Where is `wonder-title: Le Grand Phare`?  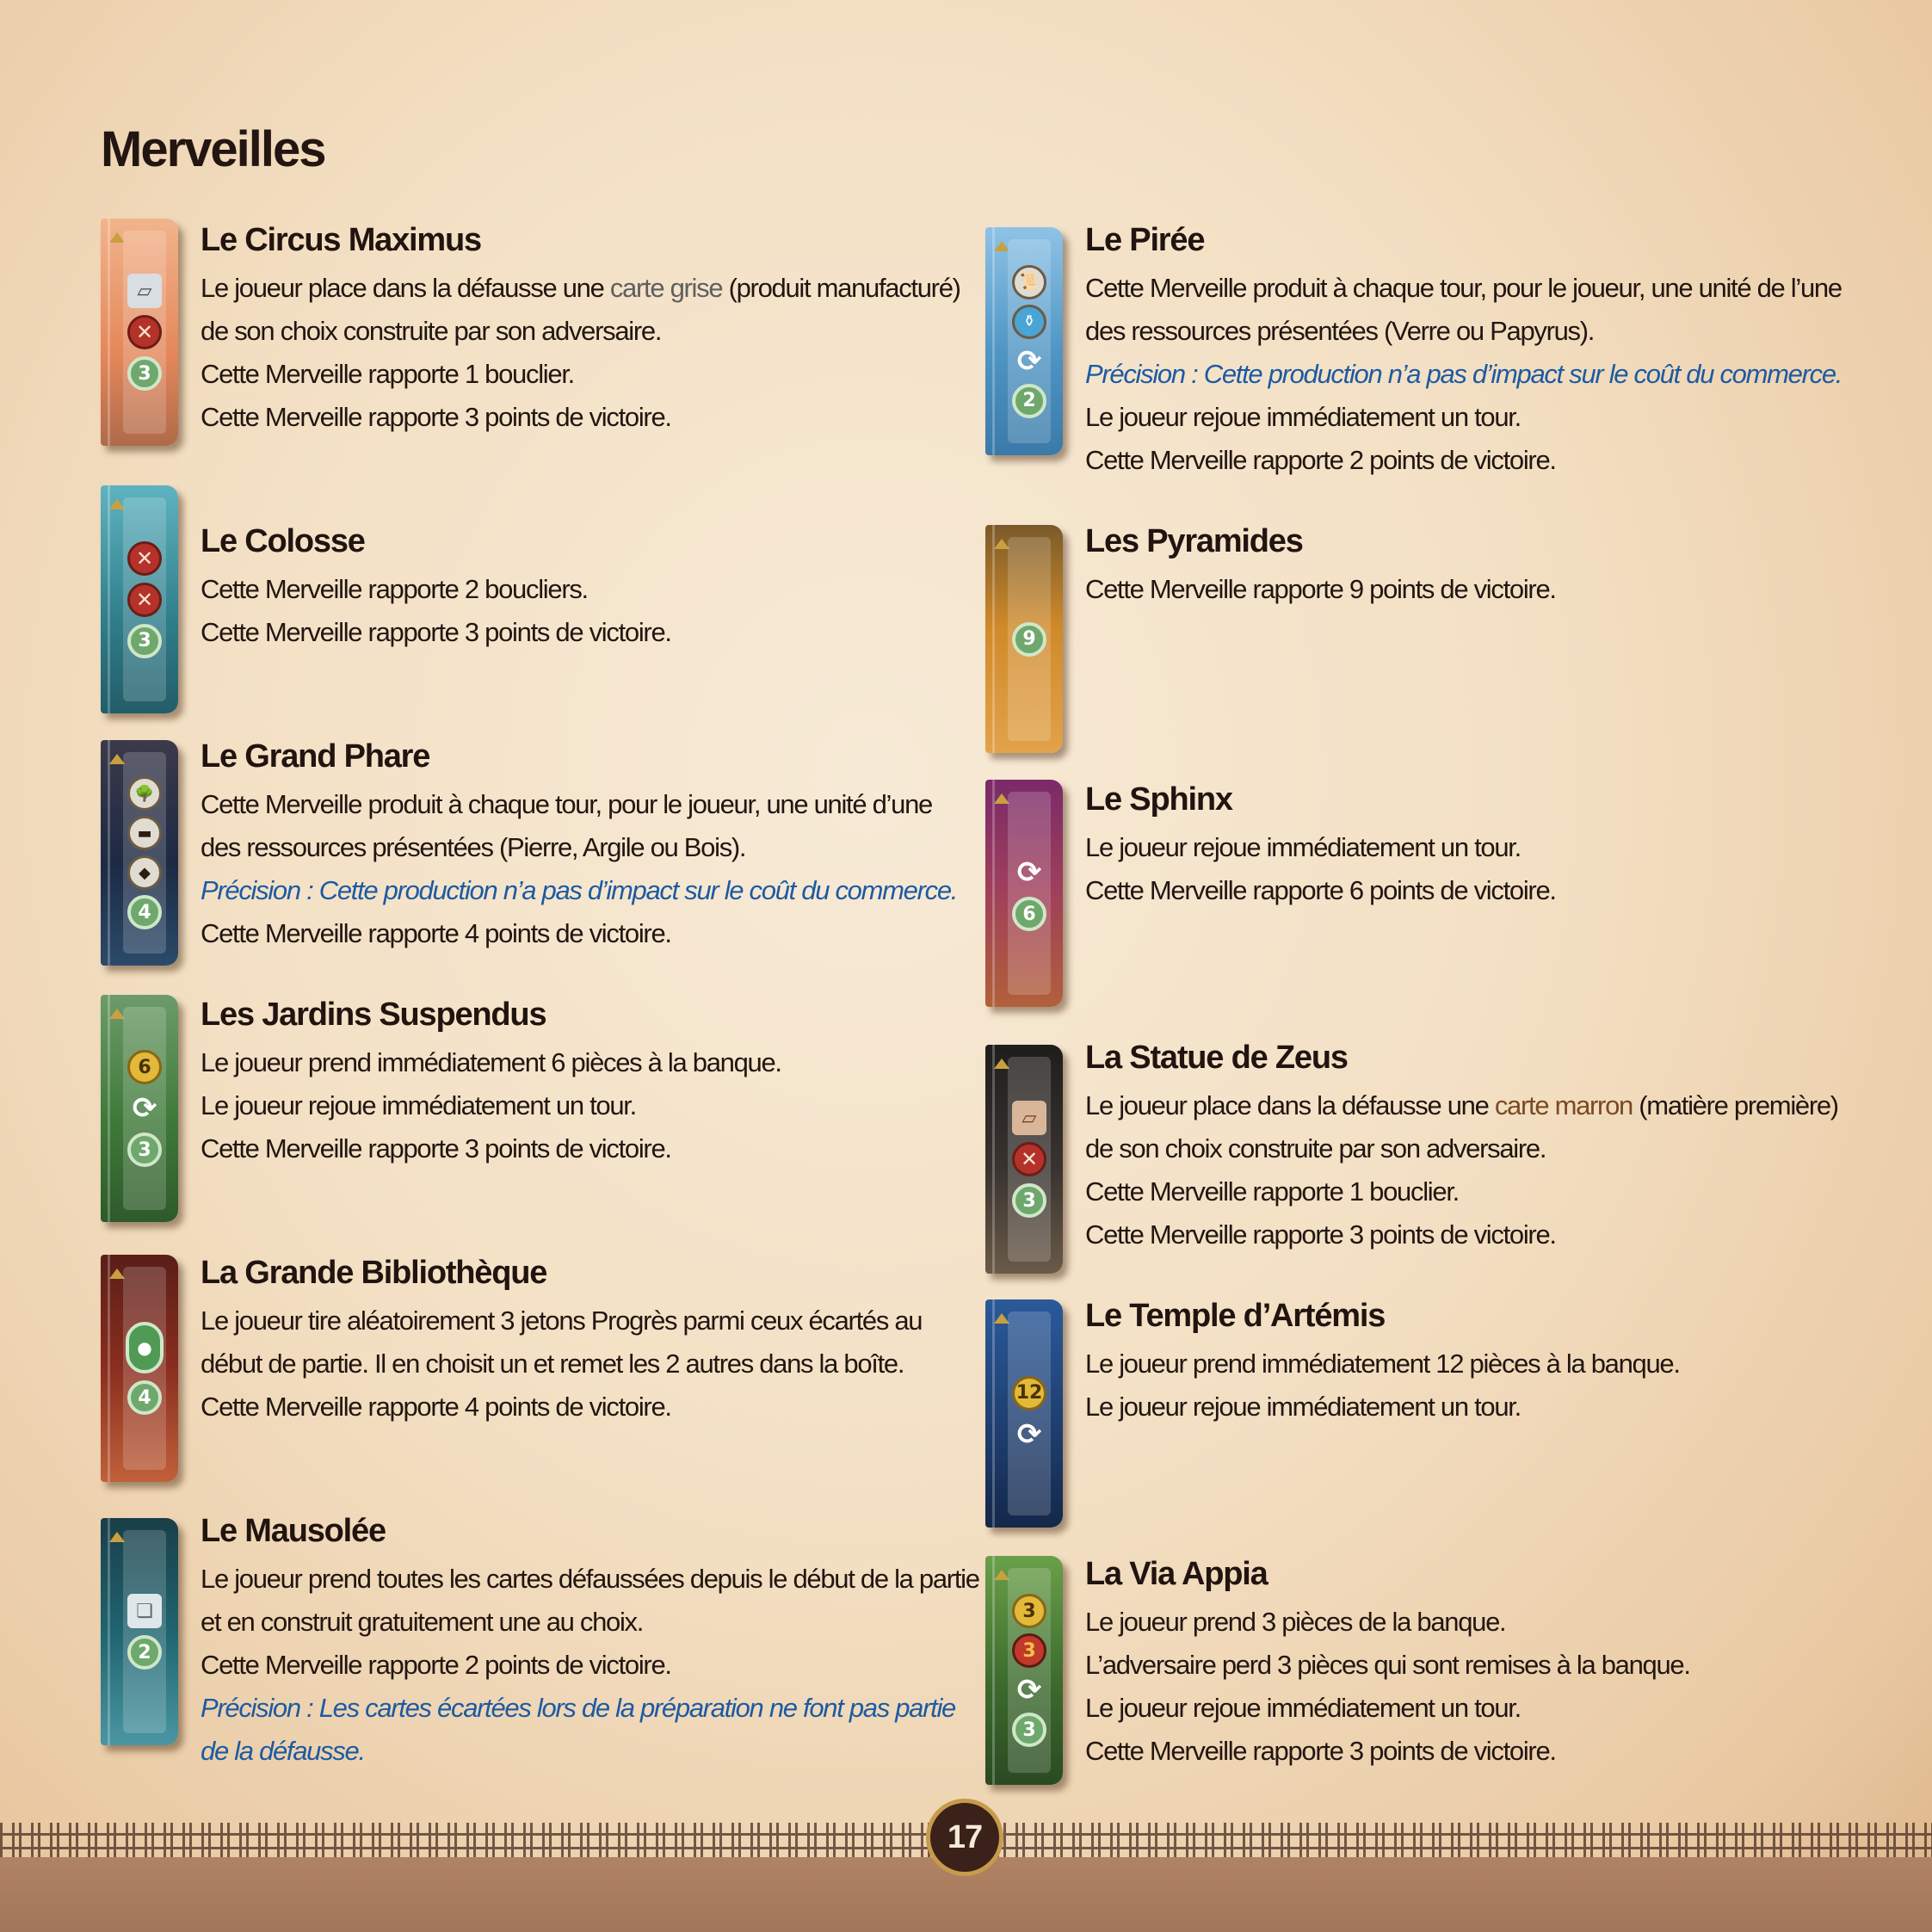 wonder-title: Le Grand Phare is located at coordinates (315, 756).